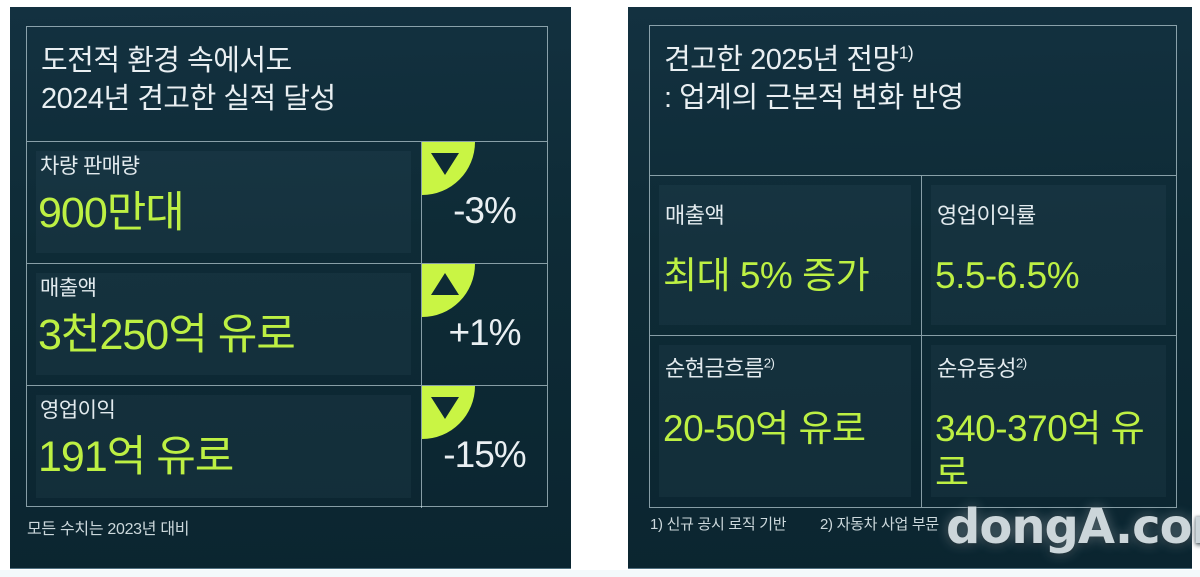  I want to click on outlook-value: 340-370억 유로, so click(1040, 450).